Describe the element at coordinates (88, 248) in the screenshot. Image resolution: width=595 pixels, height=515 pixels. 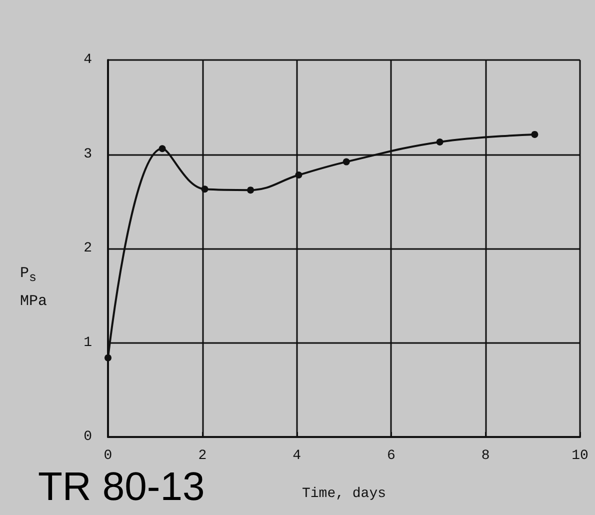
I see `y-tick-label: 2` at that location.